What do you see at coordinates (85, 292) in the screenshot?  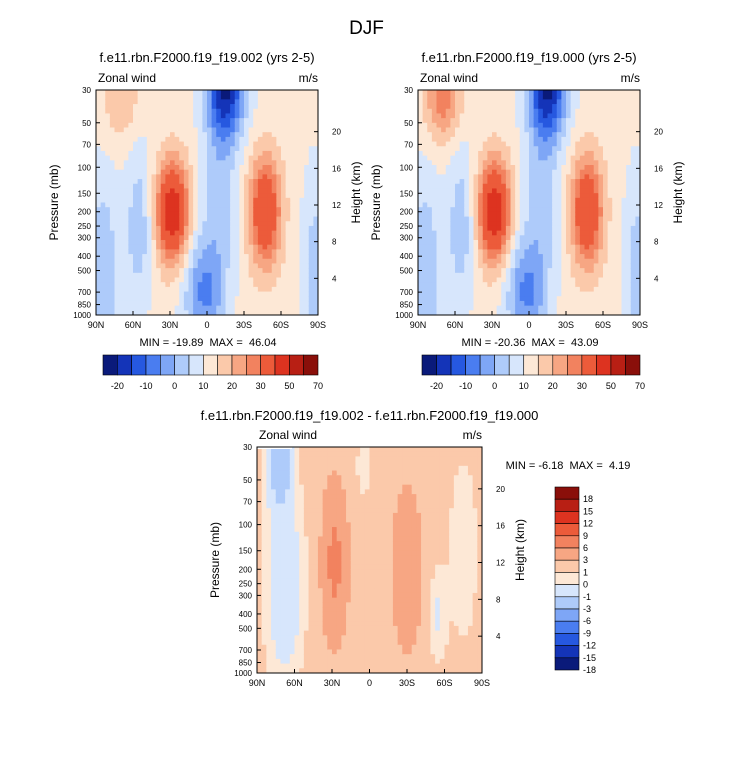 I see `y-tick-label: 700` at bounding box center [85, 292].